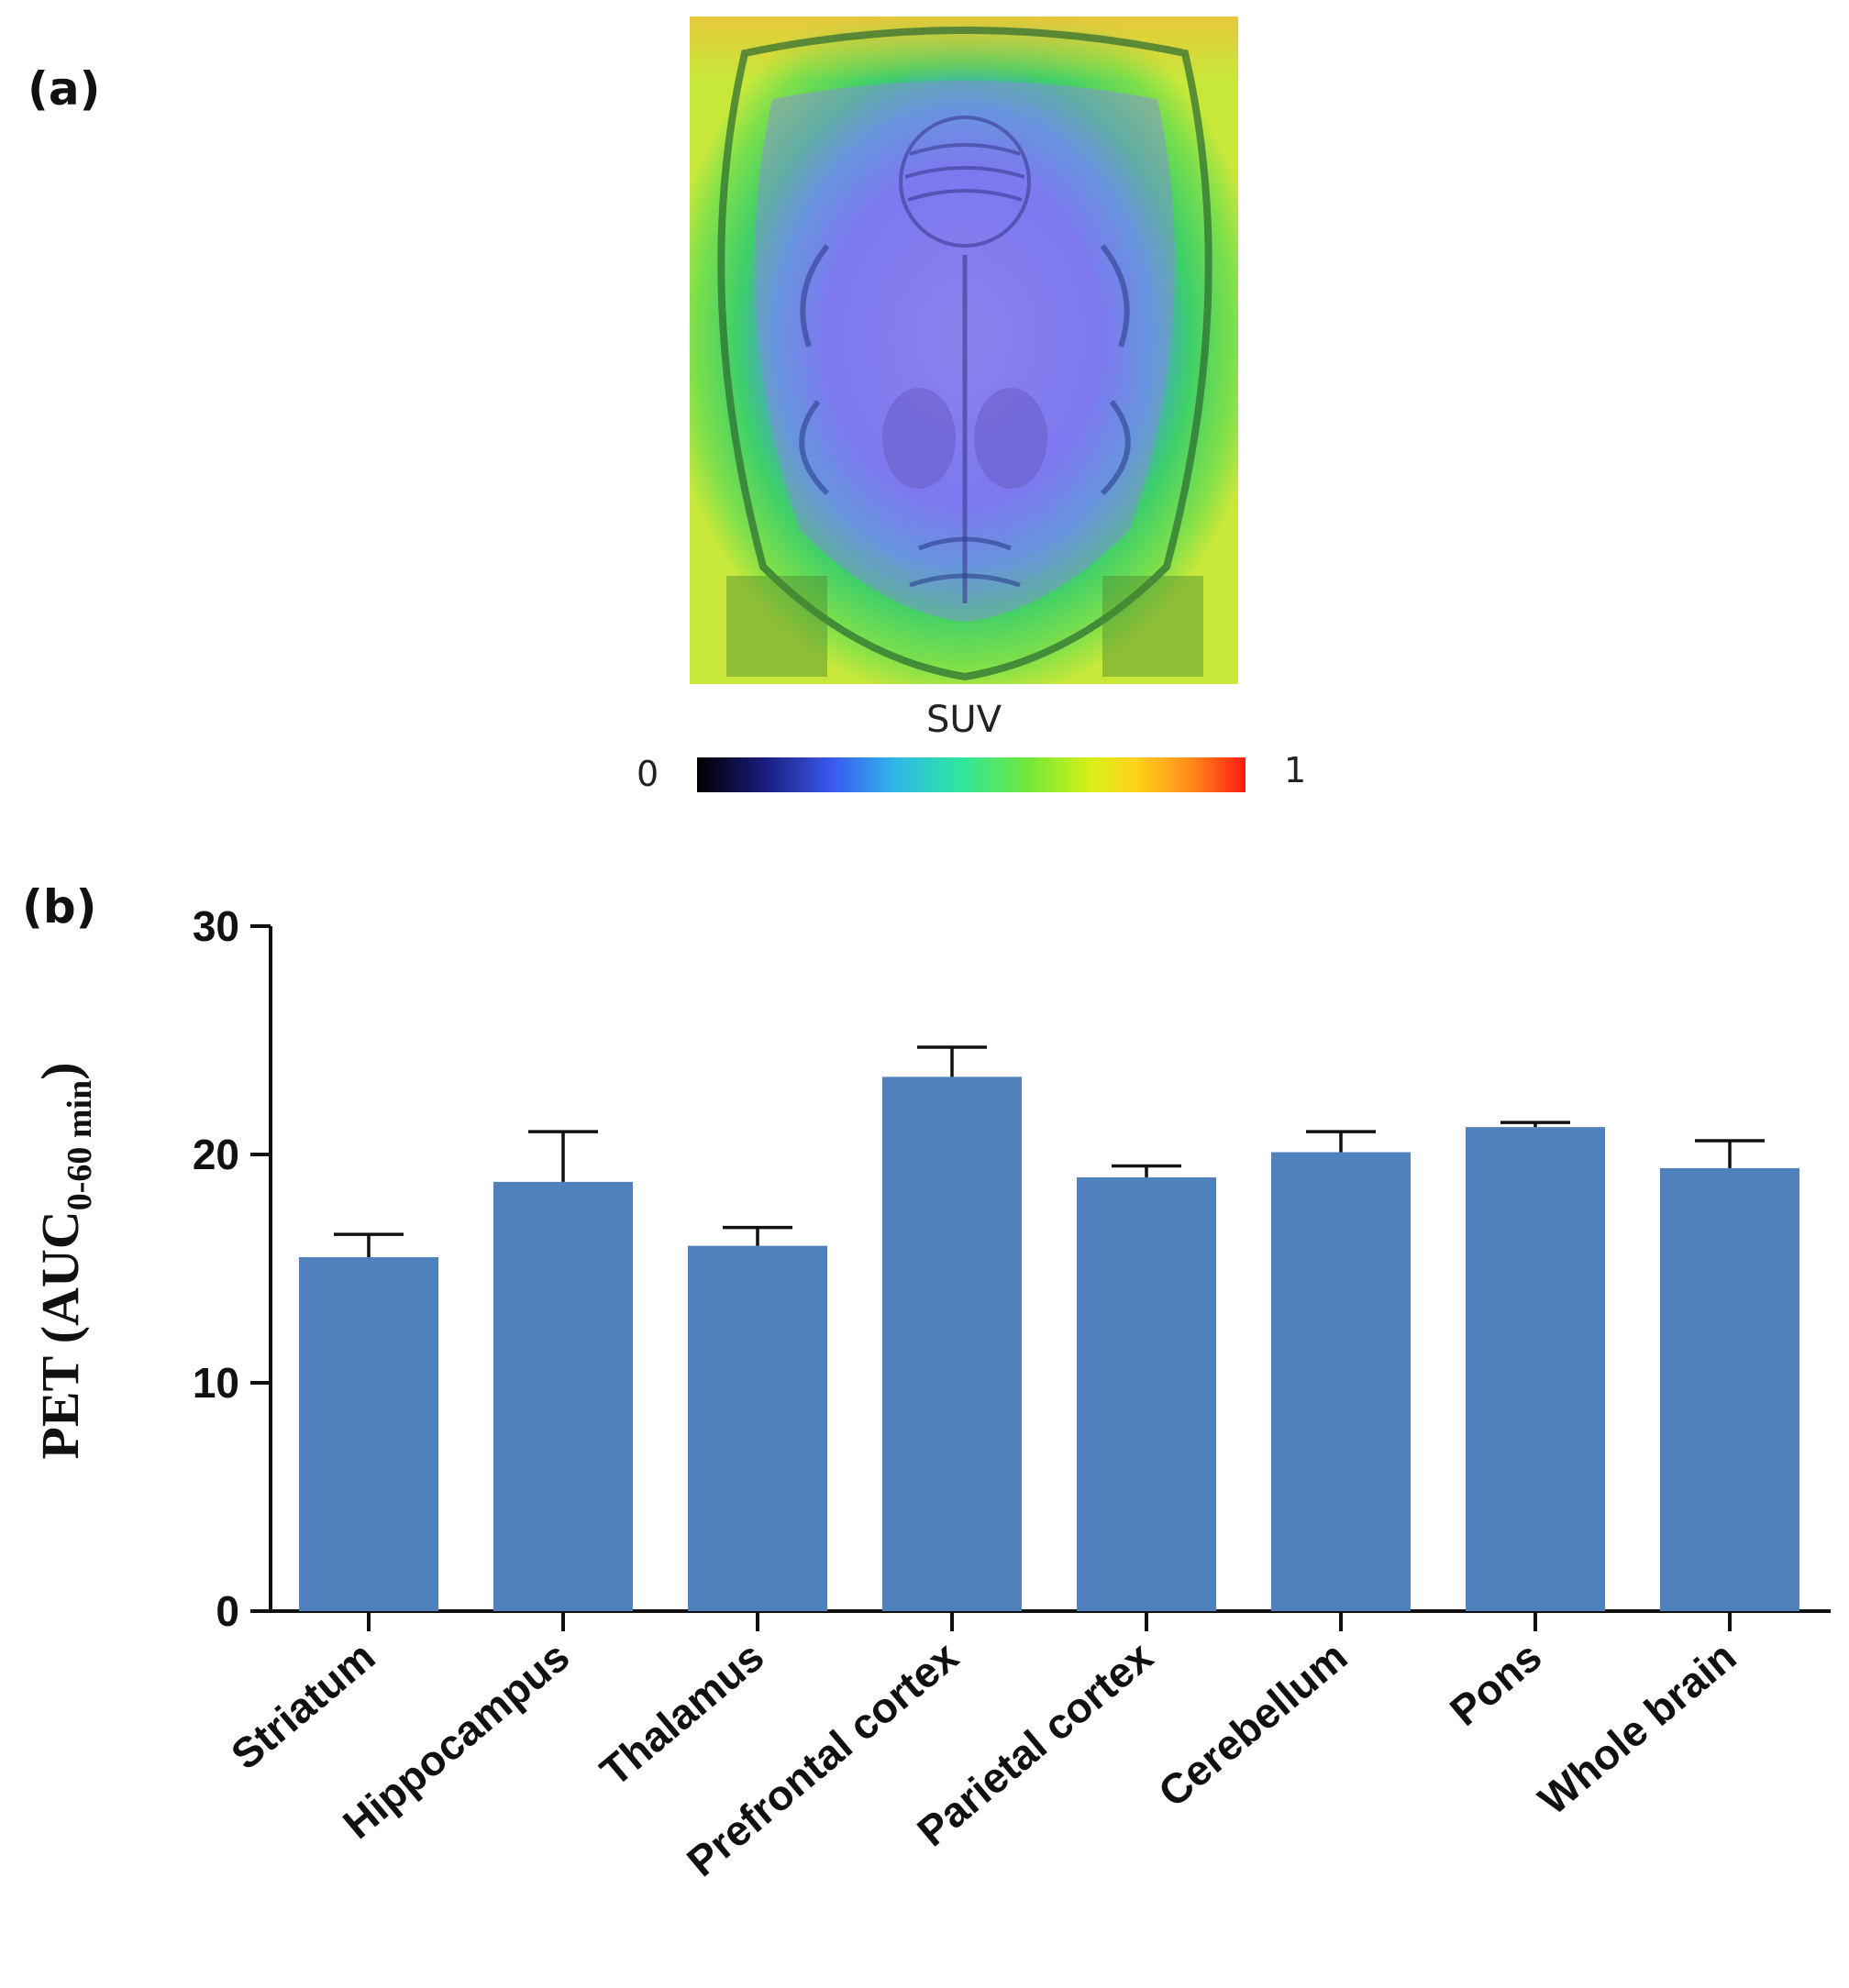 This screenshot has width=1849, height=1988. Describe the element at coordinates (368, 1434) in the screenshot. I see `bar-striatum` at that location.